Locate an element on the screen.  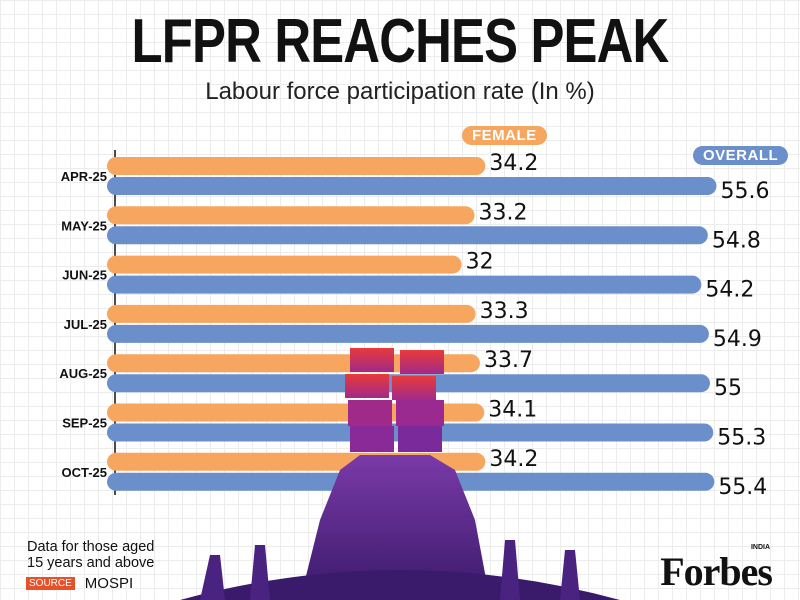
data-label-overall: 54.2 is located at coordinates (729, 290).